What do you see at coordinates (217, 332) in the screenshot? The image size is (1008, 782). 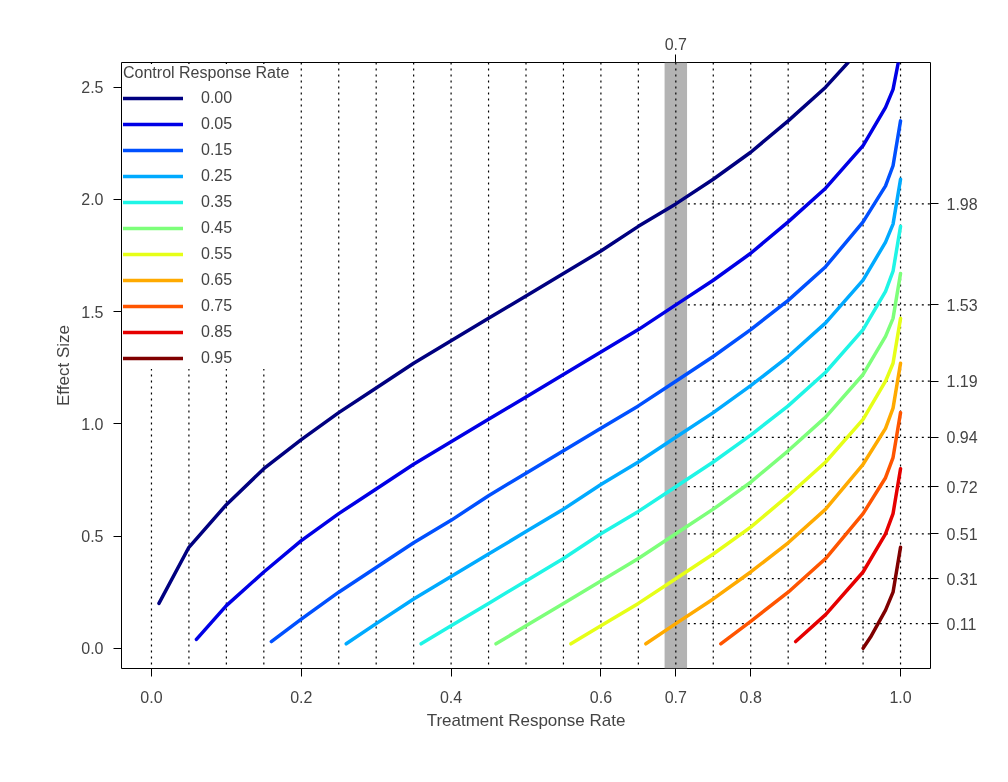 I see `legend-label: 0.85` at bounding box center [217, 332].